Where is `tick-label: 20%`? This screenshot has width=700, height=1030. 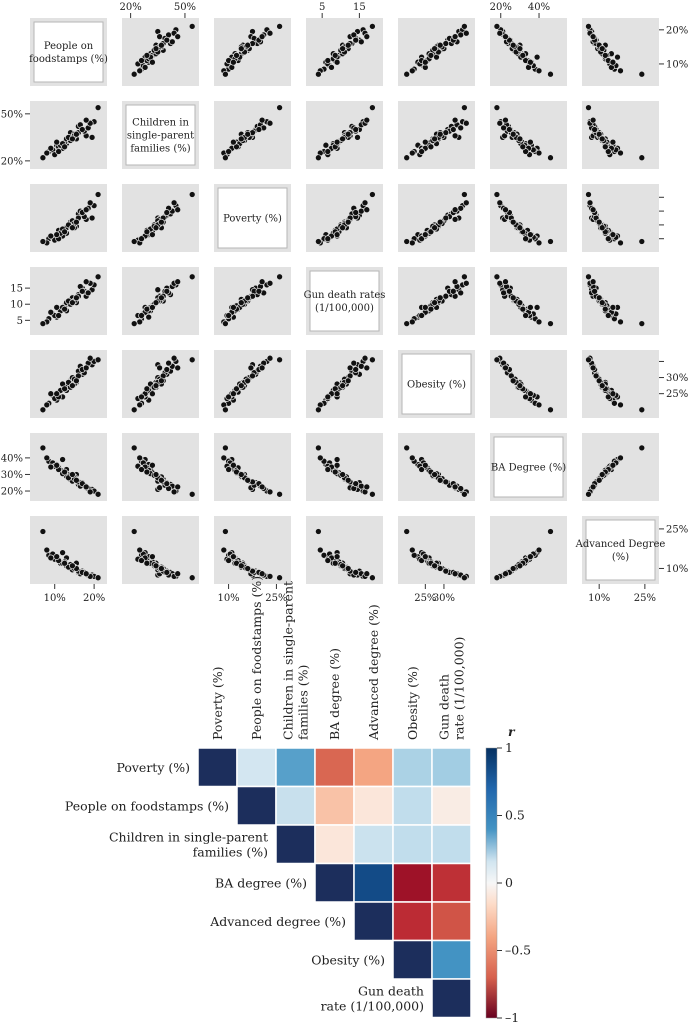 tick-label: 20% is located at coordinates (12, 492).